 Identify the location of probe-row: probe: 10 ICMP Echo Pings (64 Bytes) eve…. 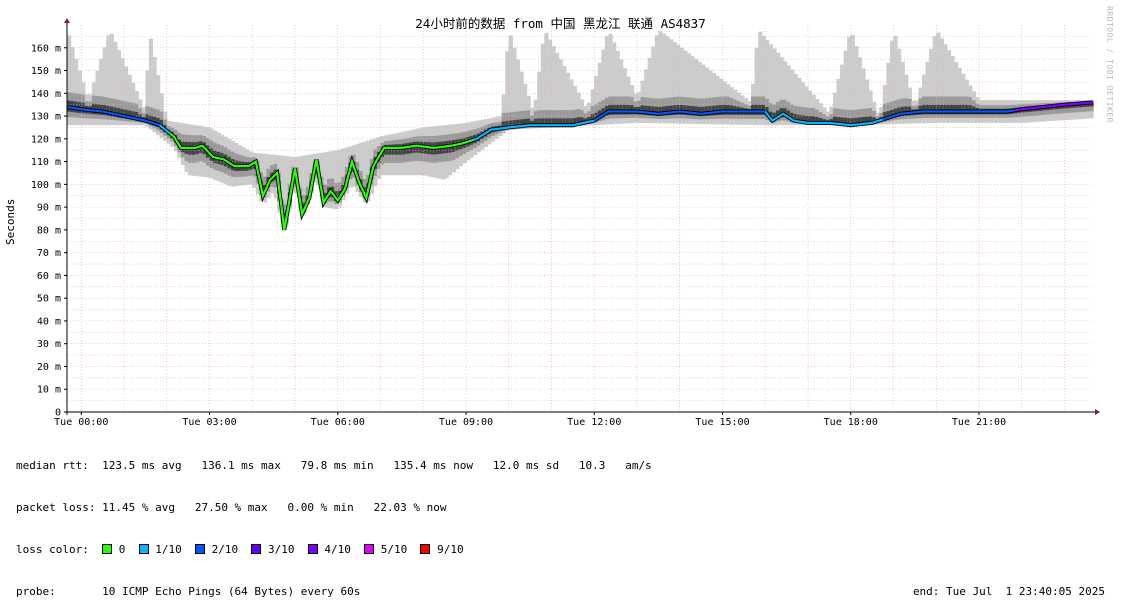
(563, 592).